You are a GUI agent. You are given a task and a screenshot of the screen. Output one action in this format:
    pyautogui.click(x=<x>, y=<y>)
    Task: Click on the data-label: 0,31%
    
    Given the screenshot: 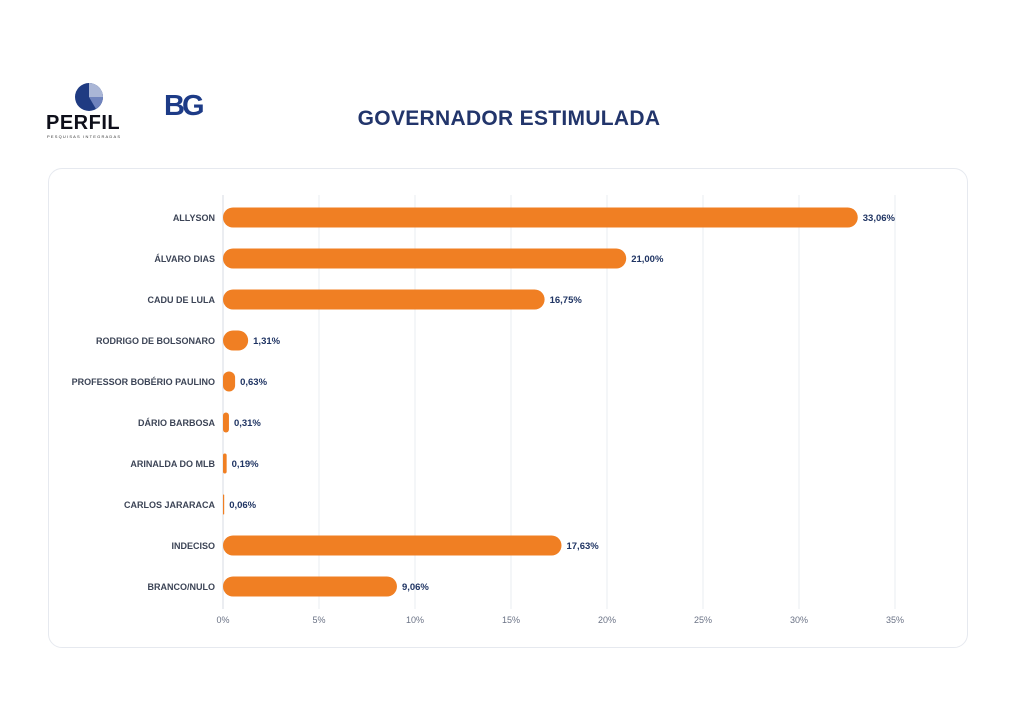 What is the action you would take?
    pyautogui.click(x=247, y=423)
    